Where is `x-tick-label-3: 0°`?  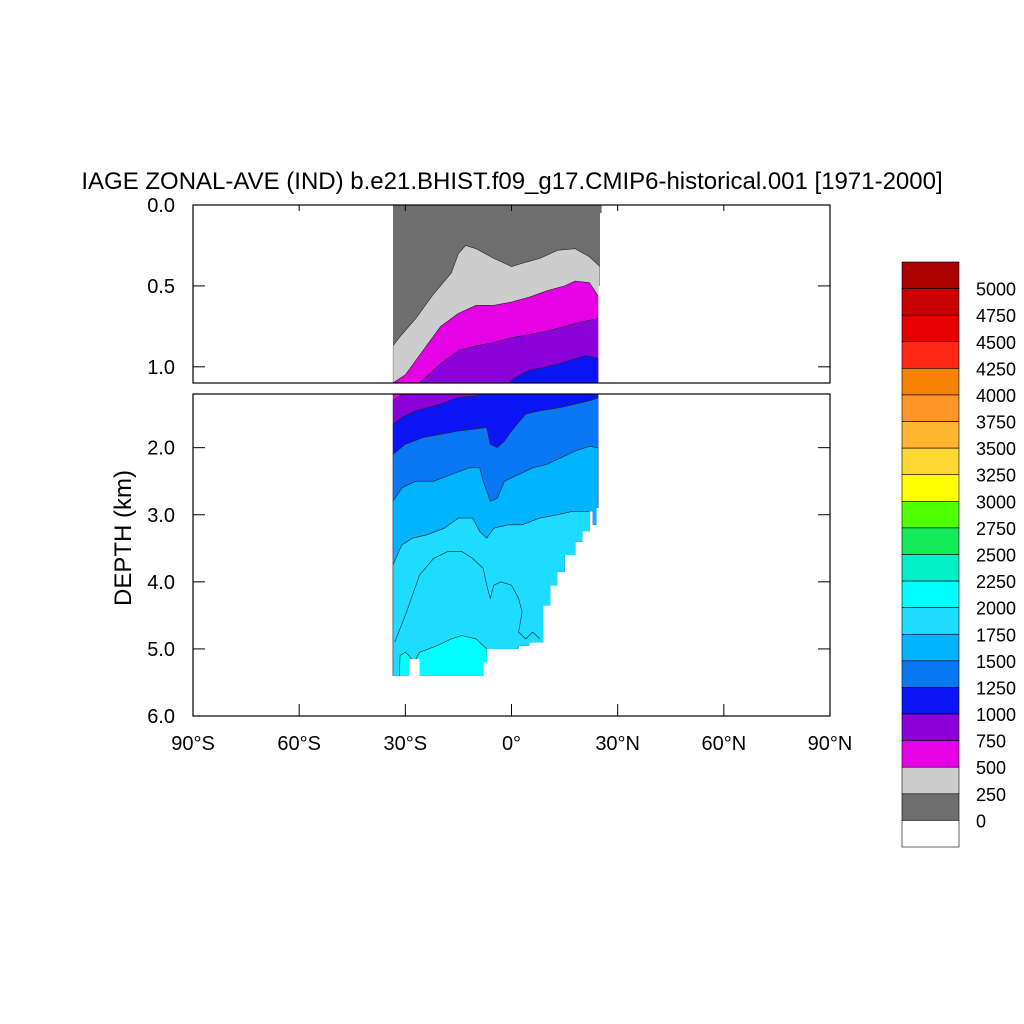 x-tick-label-3: 0° is located at coordinates (511, 744).